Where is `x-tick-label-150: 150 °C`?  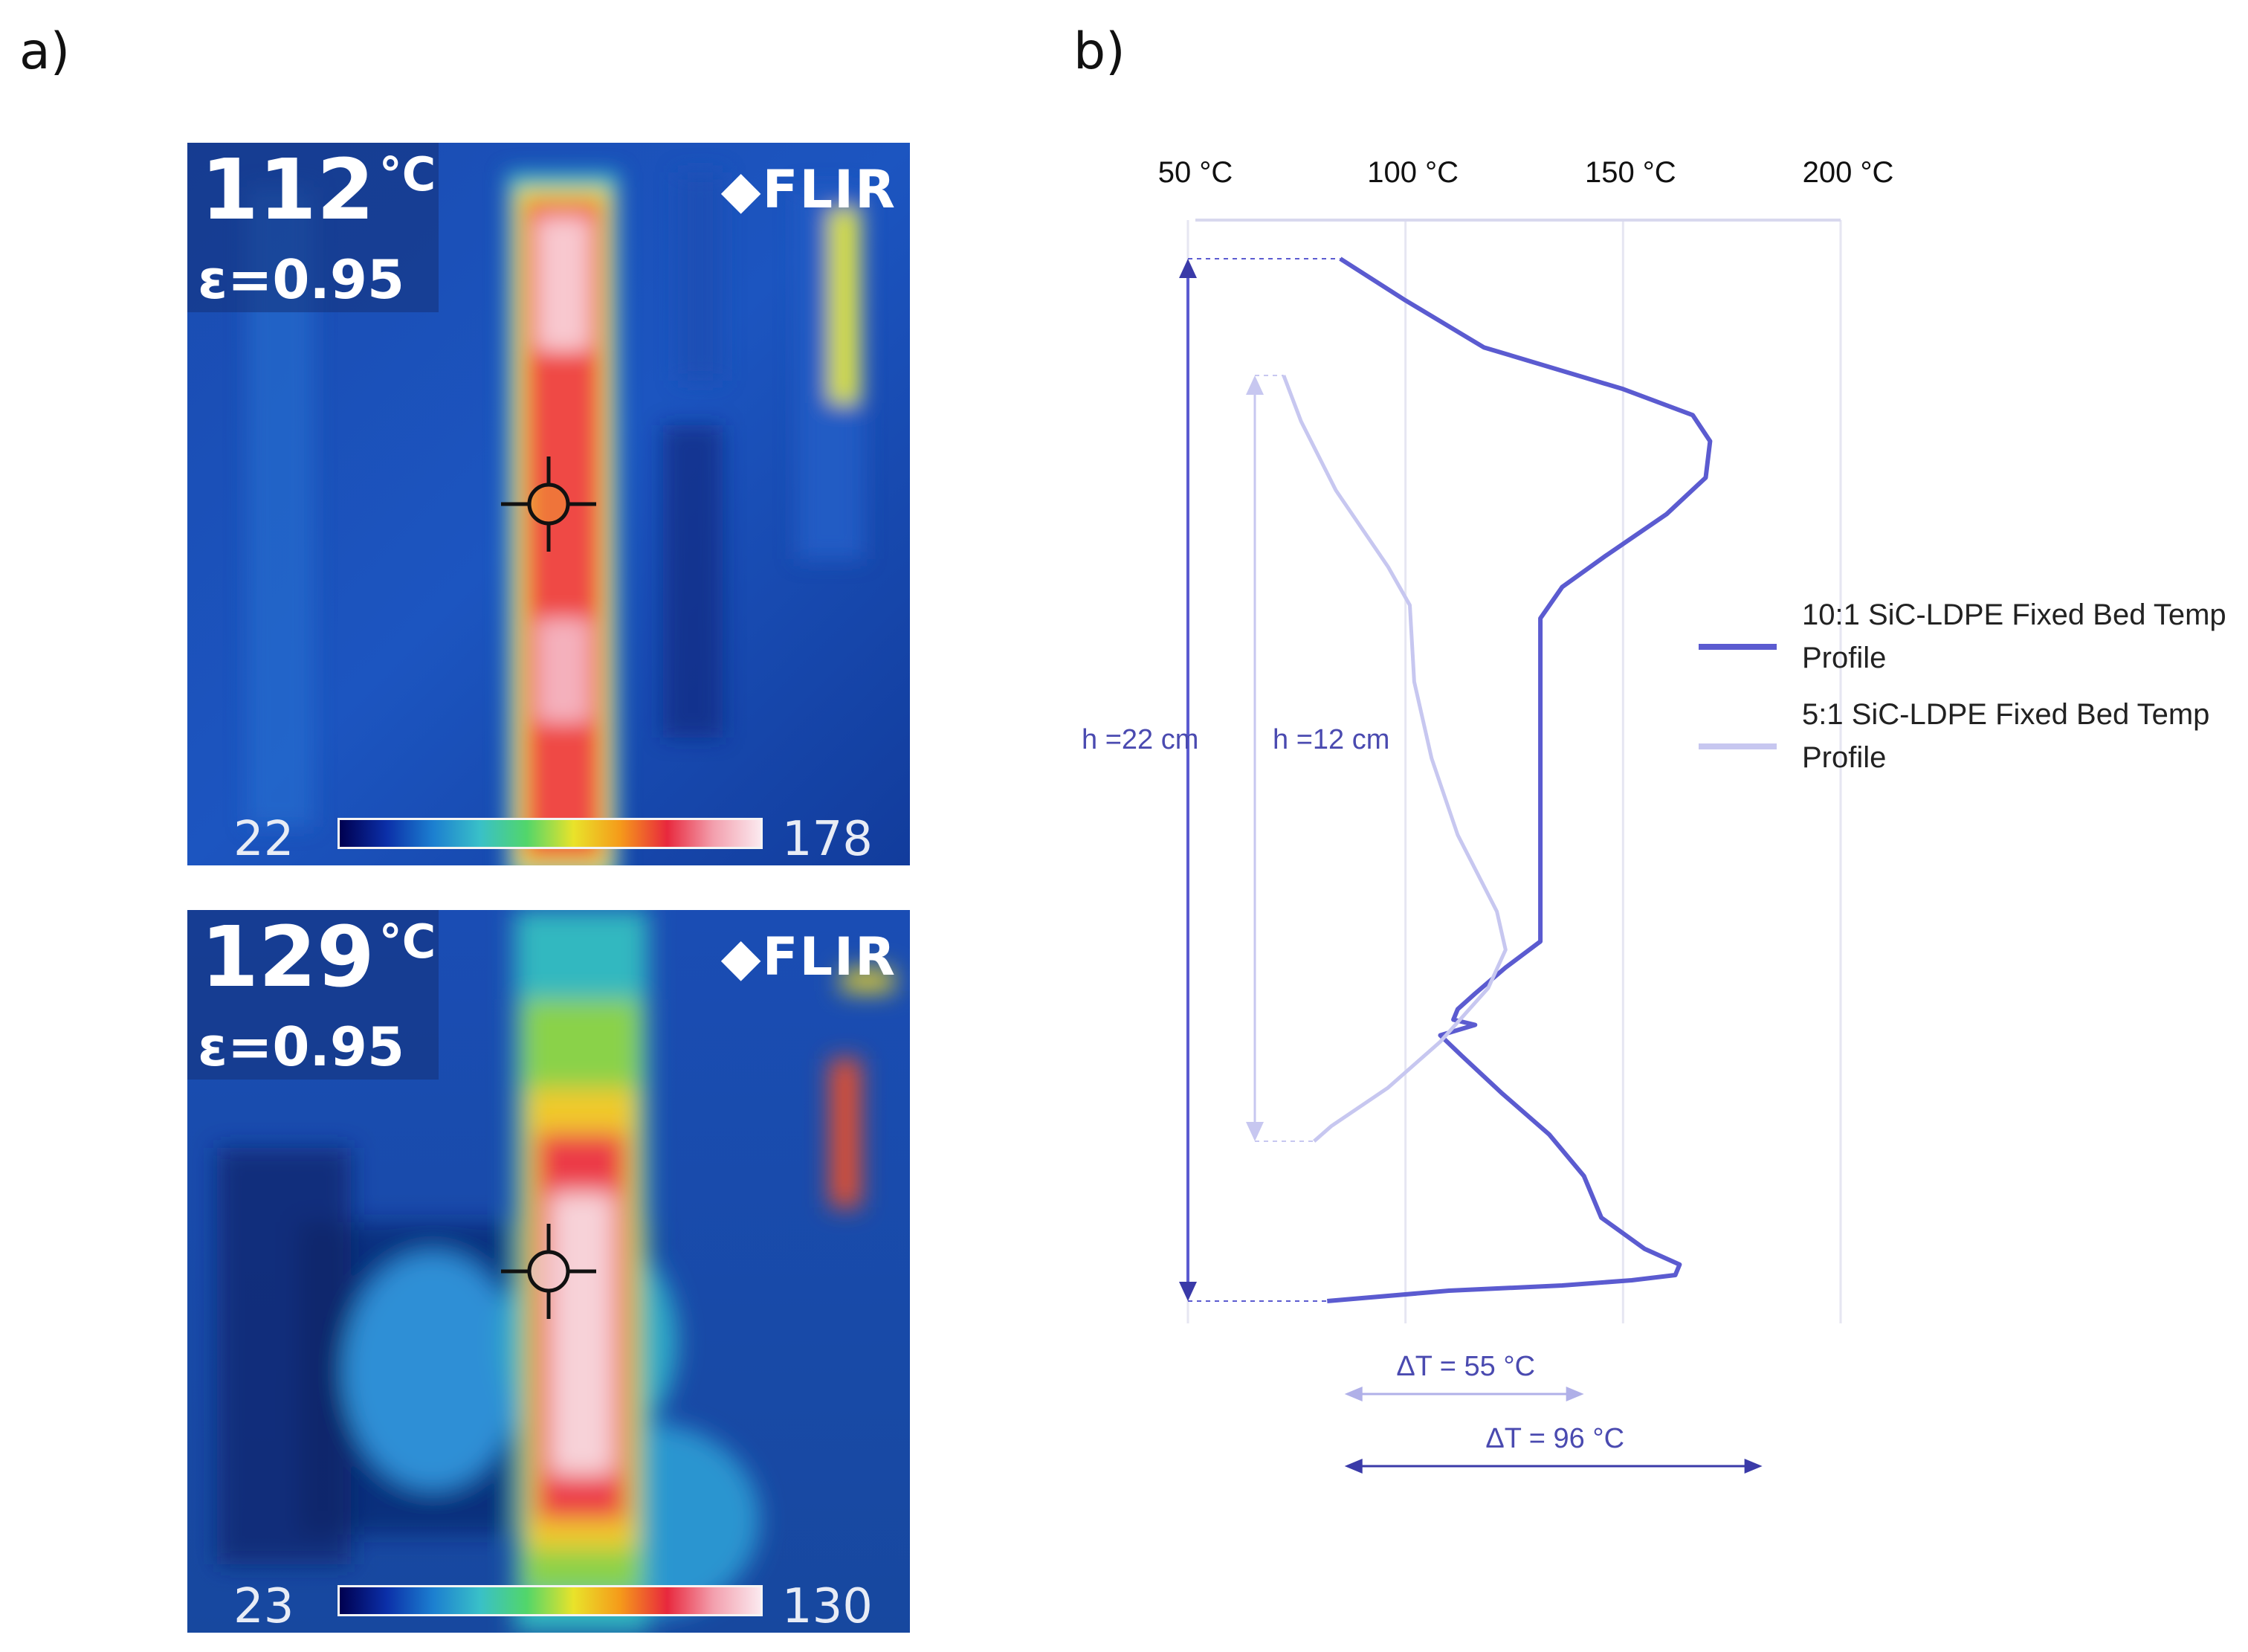 x-tick-label-150: 150 °C is located at coordinates (1631, 172).